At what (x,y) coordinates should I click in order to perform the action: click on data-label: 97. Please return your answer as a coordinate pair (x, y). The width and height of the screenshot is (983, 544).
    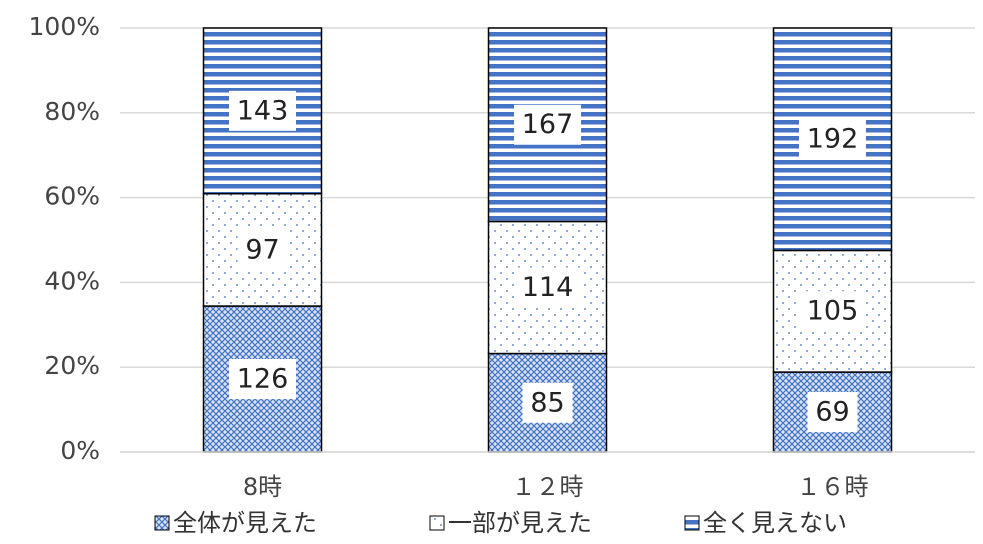
    Looking at the image, I should click on (262, 249).